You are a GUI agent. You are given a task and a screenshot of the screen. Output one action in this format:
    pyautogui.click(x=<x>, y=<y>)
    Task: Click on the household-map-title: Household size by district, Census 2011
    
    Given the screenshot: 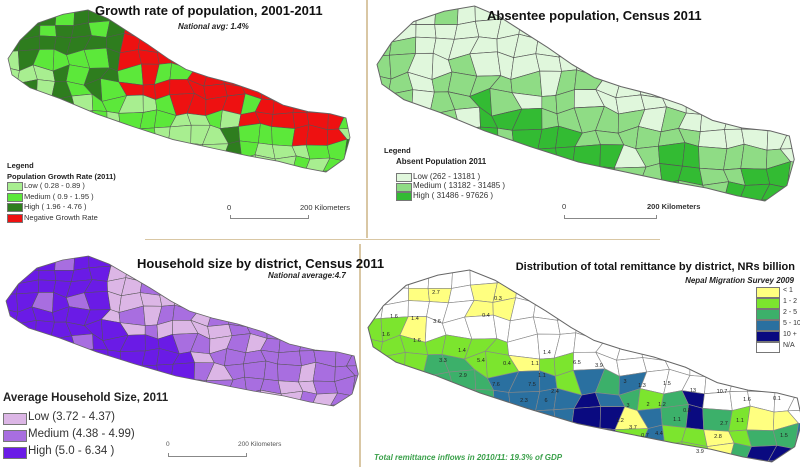 What is the action you would take?
    pyautogui.click(x=261, y=263)
    